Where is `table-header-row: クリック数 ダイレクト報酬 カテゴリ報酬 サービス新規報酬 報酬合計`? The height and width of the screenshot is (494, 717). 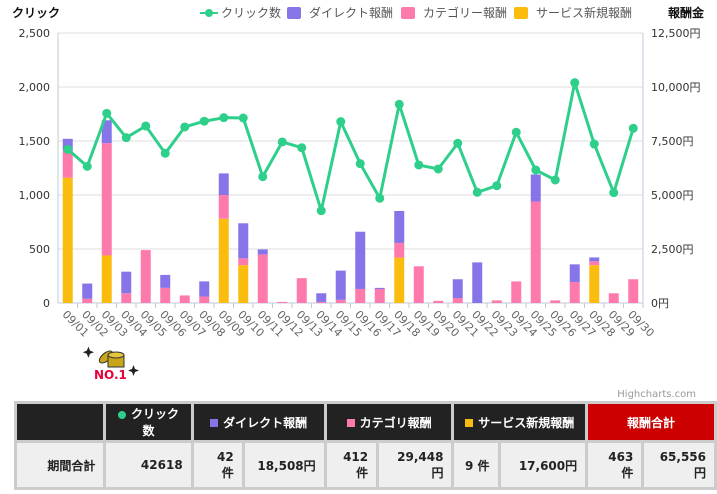
table-header-row: クリック数 ダイレクト報酬 カテゴリ報酬 サービス新規報酬 報酬合計 is located at coordinates (365, 422).